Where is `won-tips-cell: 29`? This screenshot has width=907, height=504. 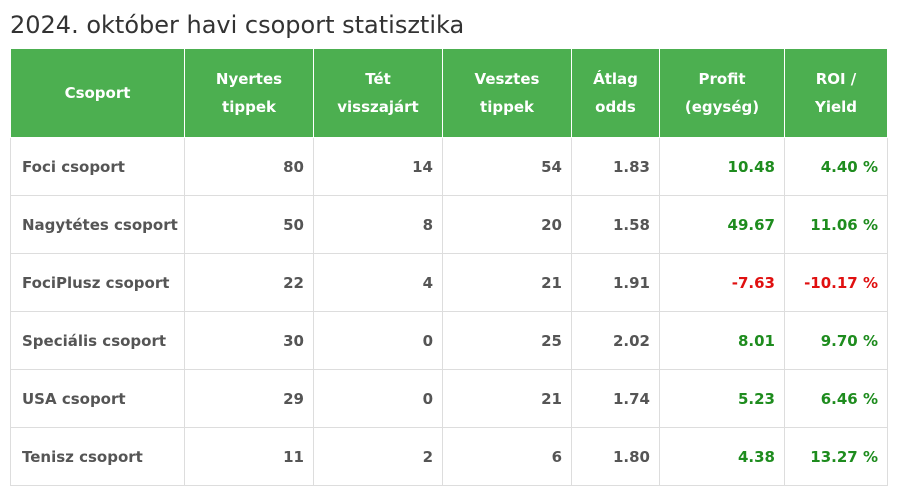
won-tips-cell: 29 is located at coordinates (249, 398).